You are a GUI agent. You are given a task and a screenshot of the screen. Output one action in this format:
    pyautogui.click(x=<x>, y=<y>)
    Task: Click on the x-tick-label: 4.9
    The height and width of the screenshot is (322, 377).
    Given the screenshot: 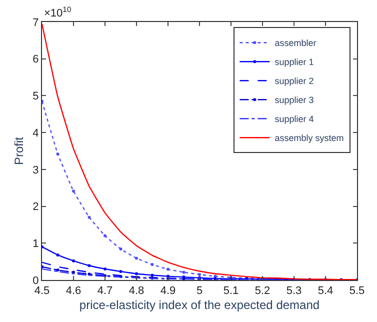 What is the action you would take?
    pyautogui.click(x=168, y=291)
    